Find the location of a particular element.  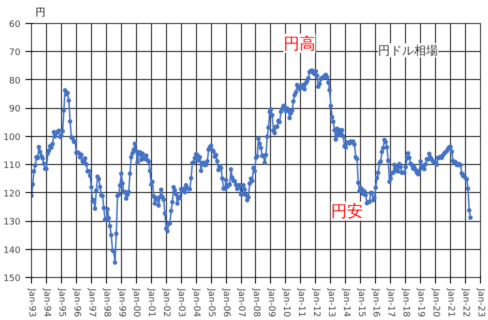

x-tick-label: Jan-22 is located at coordinates (465, 303).